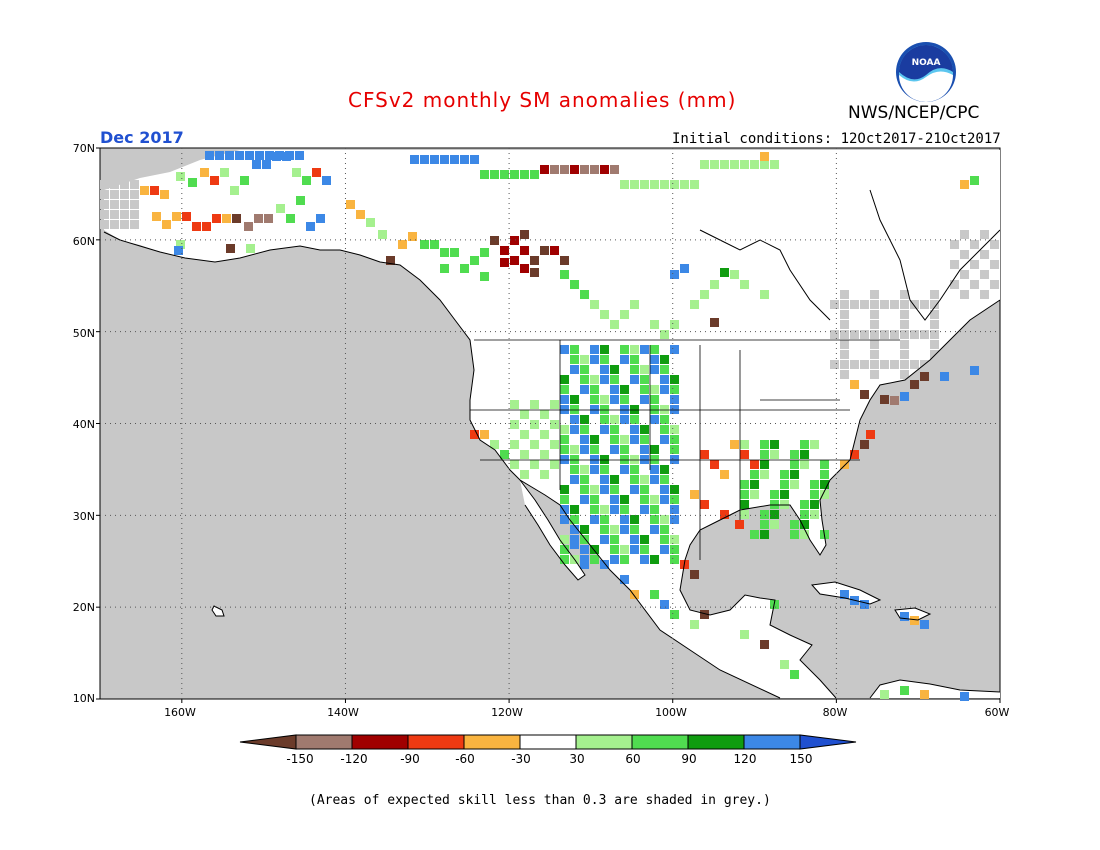  I want to click on colorbar-label: 90, so click(689, 759).